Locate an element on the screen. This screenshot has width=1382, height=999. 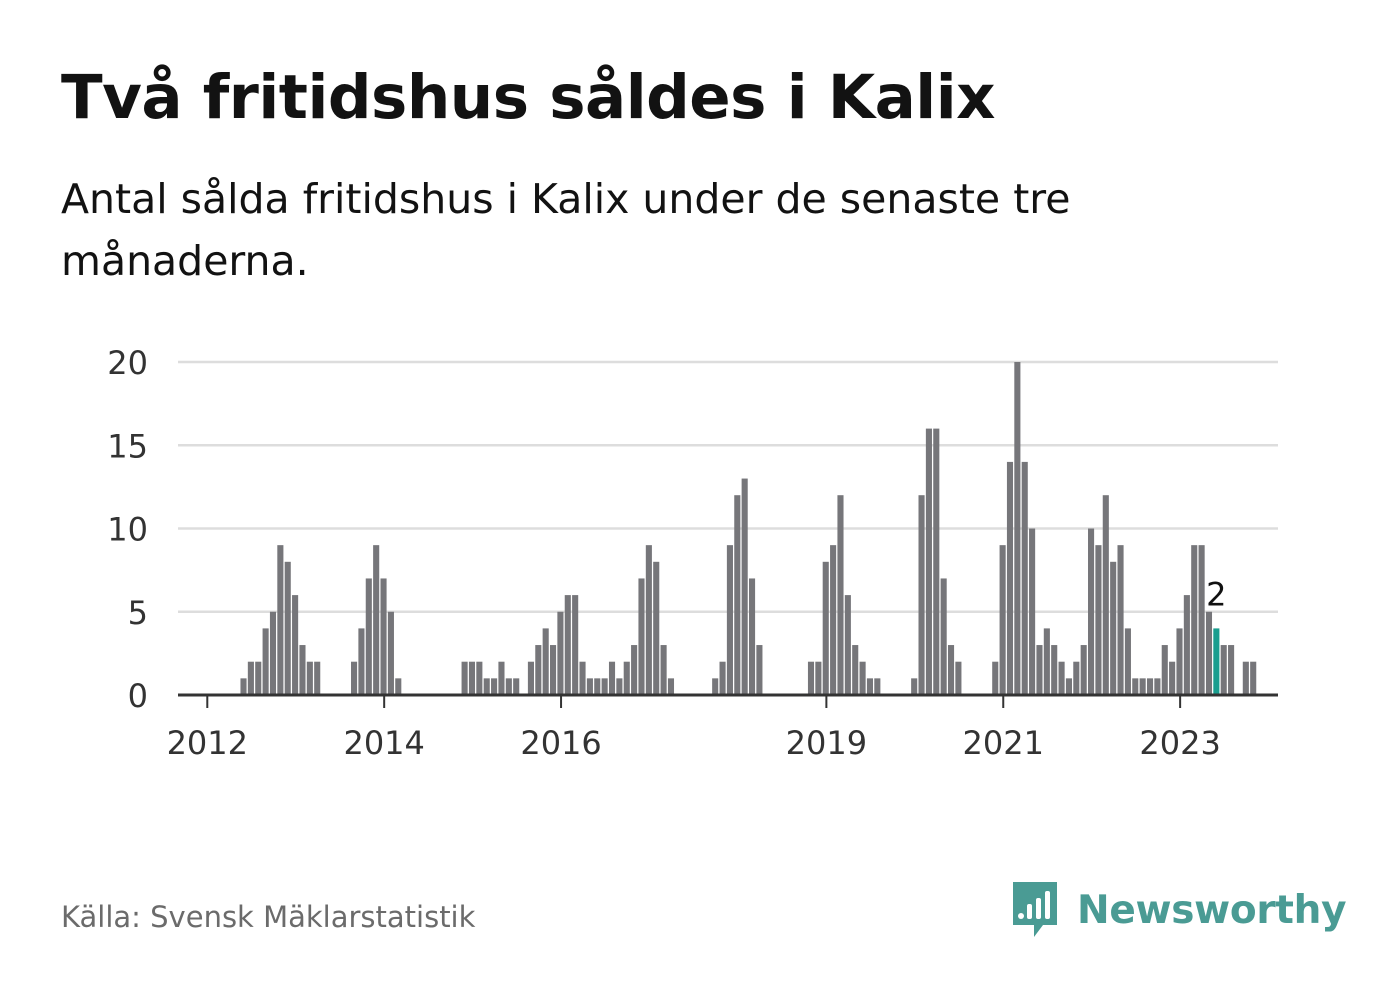
x-tick-label: 2016 is located at coordinates (560, 743).